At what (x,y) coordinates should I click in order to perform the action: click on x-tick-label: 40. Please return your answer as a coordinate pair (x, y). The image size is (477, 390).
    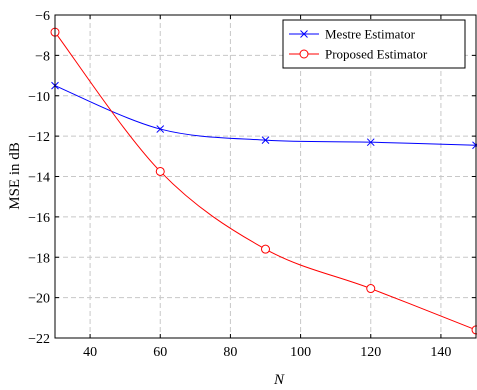
    Looking at the image, I should click on (90, 352).